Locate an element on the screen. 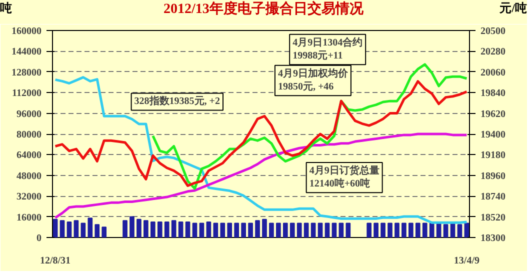  y-tick-label: 64000 is located at coordinates (29, 156).